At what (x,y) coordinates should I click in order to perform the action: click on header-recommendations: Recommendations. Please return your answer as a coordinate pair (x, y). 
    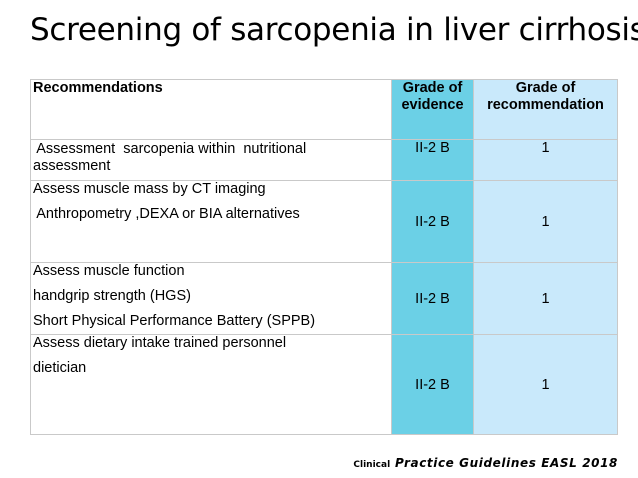
    Looking at the image, I should click on (211, 109).